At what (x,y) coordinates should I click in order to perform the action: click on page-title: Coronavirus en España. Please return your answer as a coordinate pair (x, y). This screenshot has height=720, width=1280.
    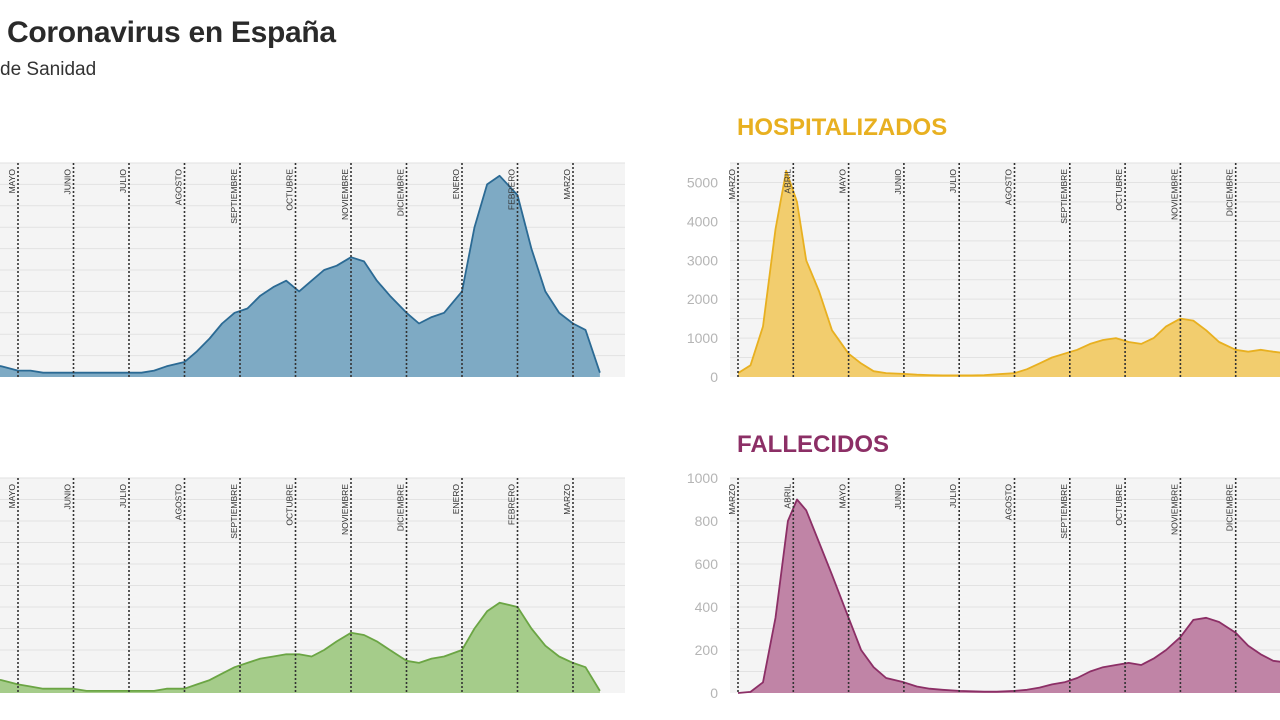
    Looking at the image, I should click on (171, 32).